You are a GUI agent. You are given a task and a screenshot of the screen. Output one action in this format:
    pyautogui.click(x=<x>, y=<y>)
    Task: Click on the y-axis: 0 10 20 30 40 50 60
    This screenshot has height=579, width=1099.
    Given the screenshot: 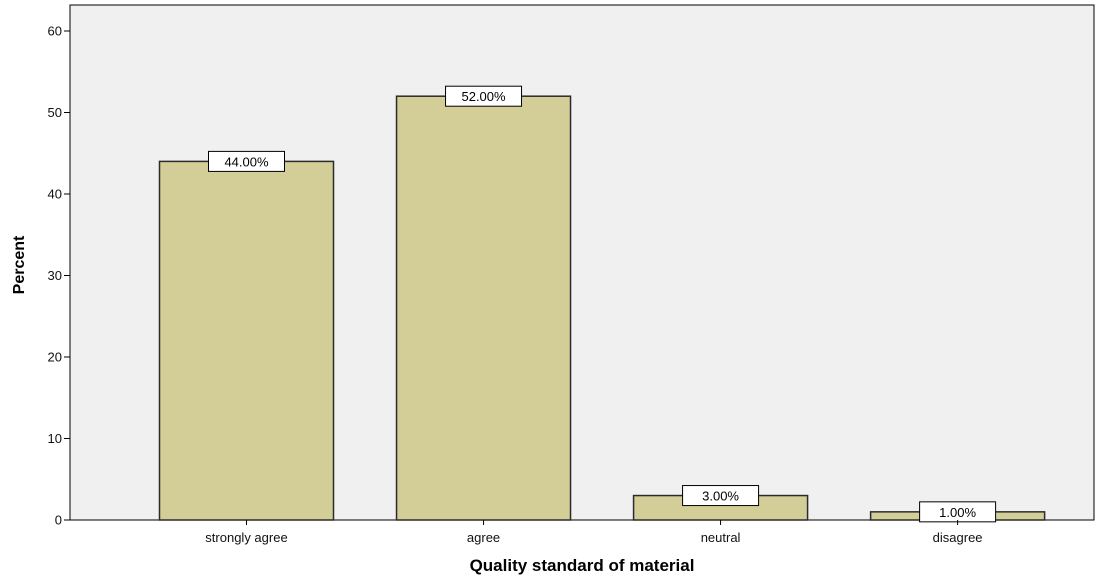 What is the action you would take?
    pyautogui.click(x=59, y=276)
    